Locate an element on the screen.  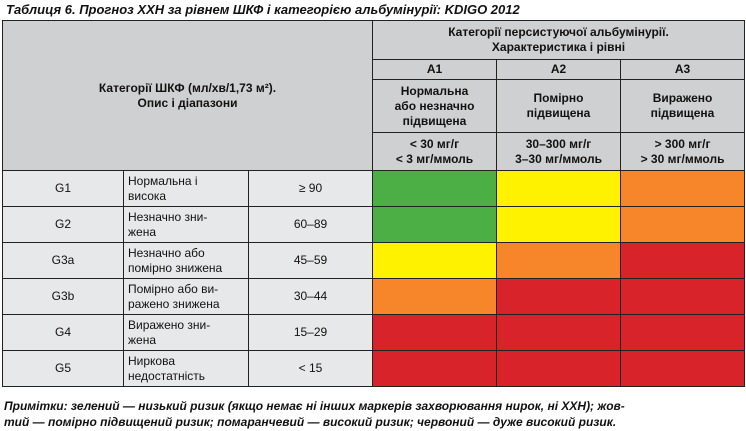
gfr-description: Нормальна і висока is located at coordinates (186, 188).